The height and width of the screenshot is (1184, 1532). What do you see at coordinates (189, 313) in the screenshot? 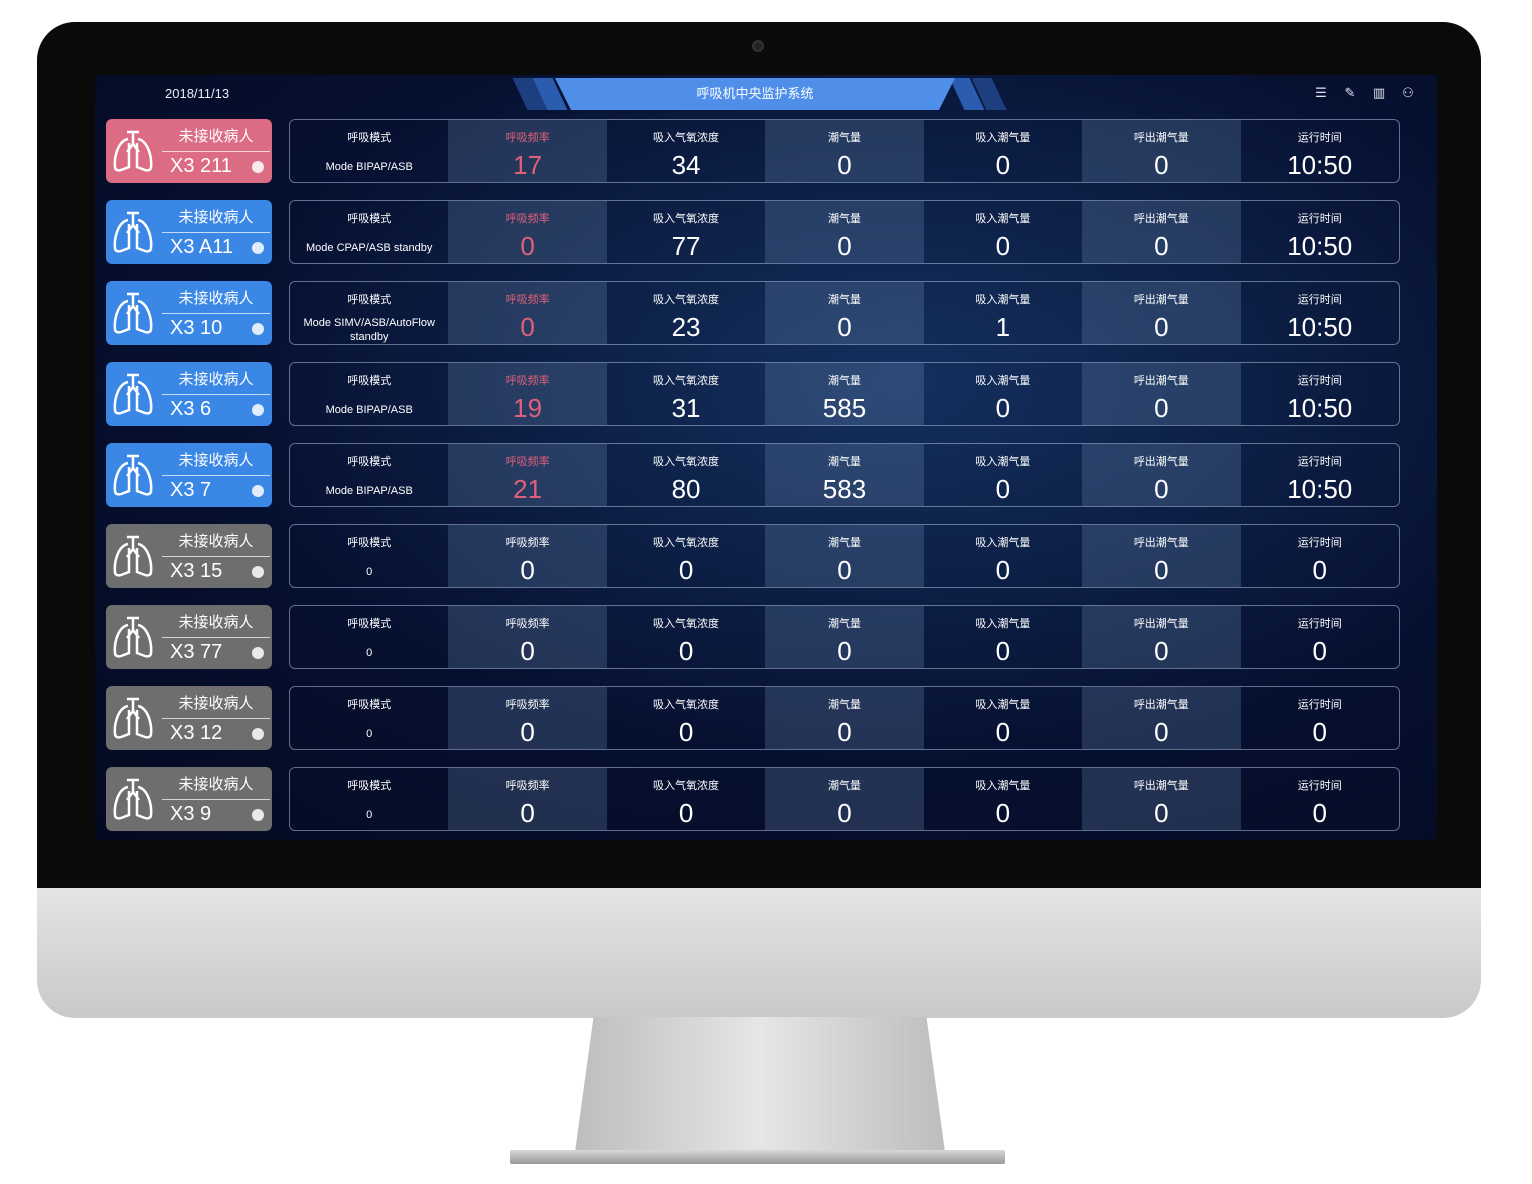
I see `patient-card: 未接收病人 X3 10` at bounding box center [189, 313].